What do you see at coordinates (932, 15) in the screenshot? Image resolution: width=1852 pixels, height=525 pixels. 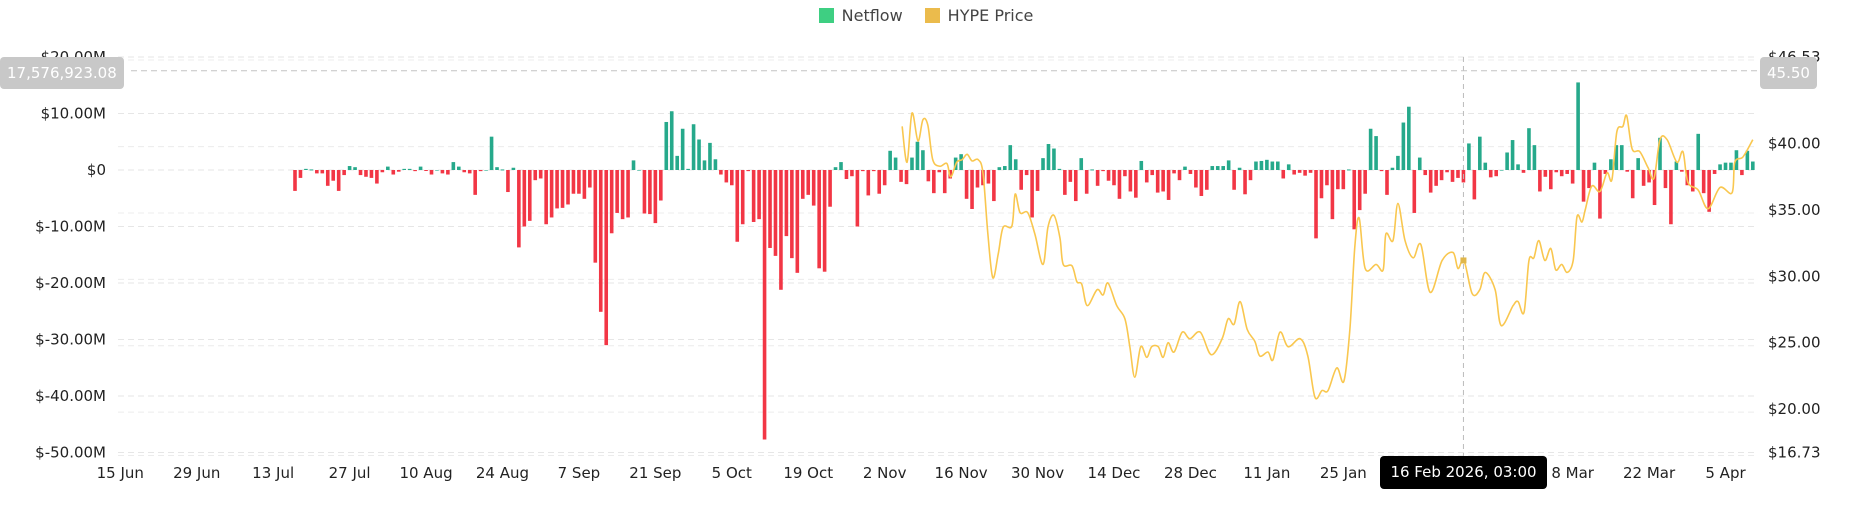 I see `hype-price-swatch` at bounding box center [932, 15].